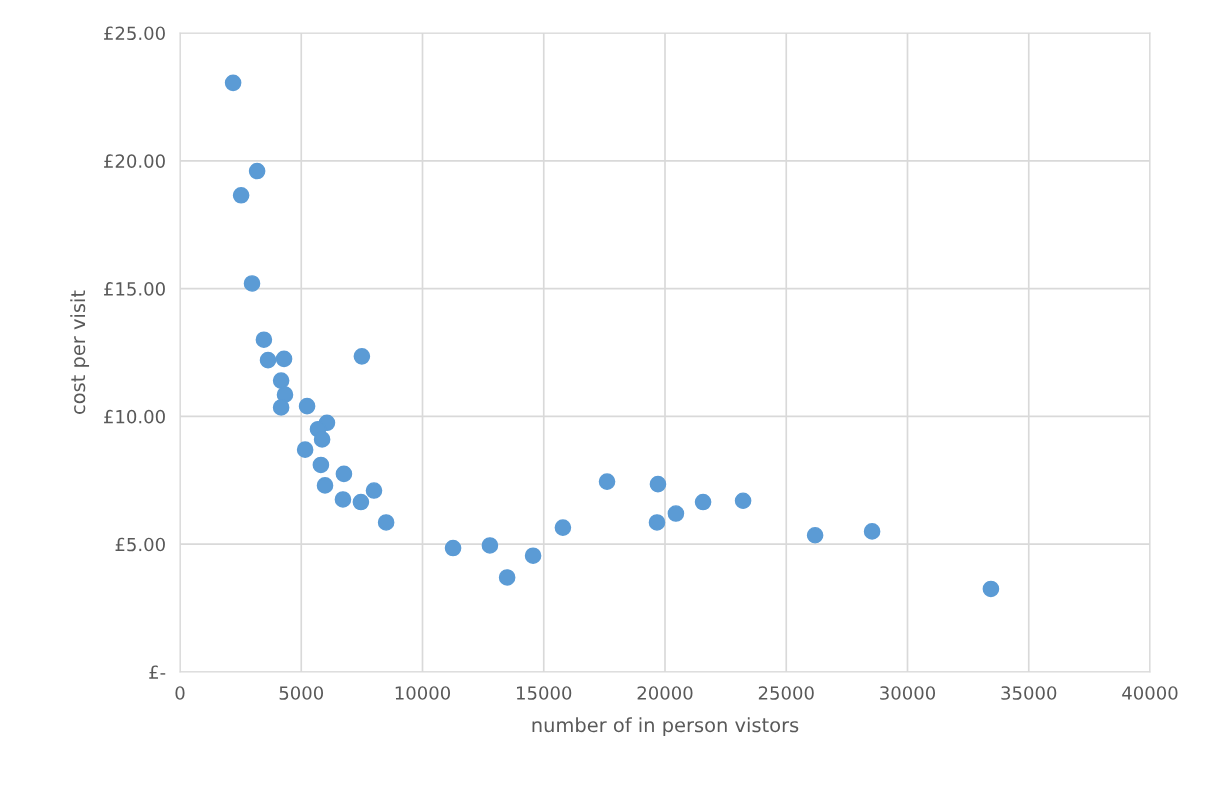  What do you see at coordinates (423, 693) in the screenshot?
I see `x-tick-label: 10000` at bounding box center [423, 693].